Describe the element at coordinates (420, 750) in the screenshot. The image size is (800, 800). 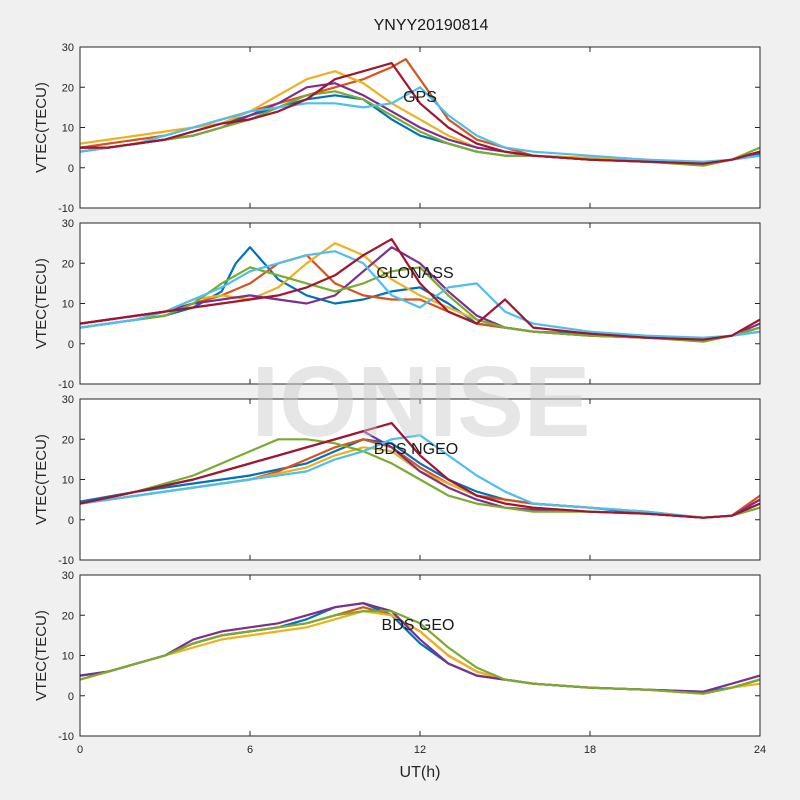
I see `x-tick-label: 12` at that location.